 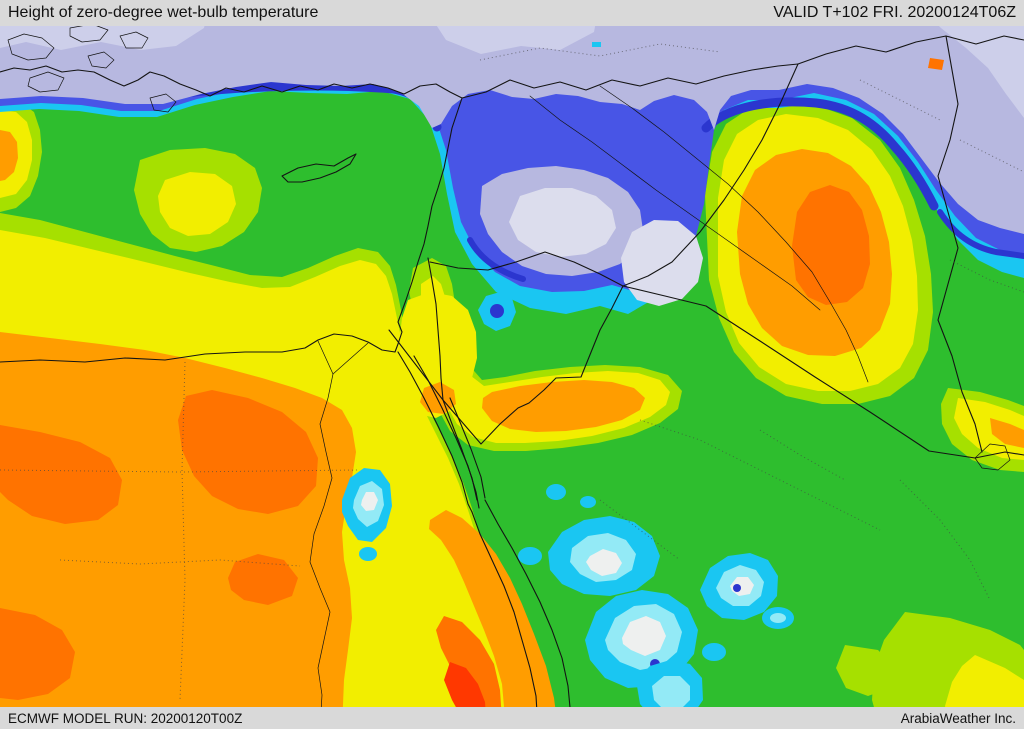 I want to click on contour-cool-syria-lobe, so click(x=591, y=236).